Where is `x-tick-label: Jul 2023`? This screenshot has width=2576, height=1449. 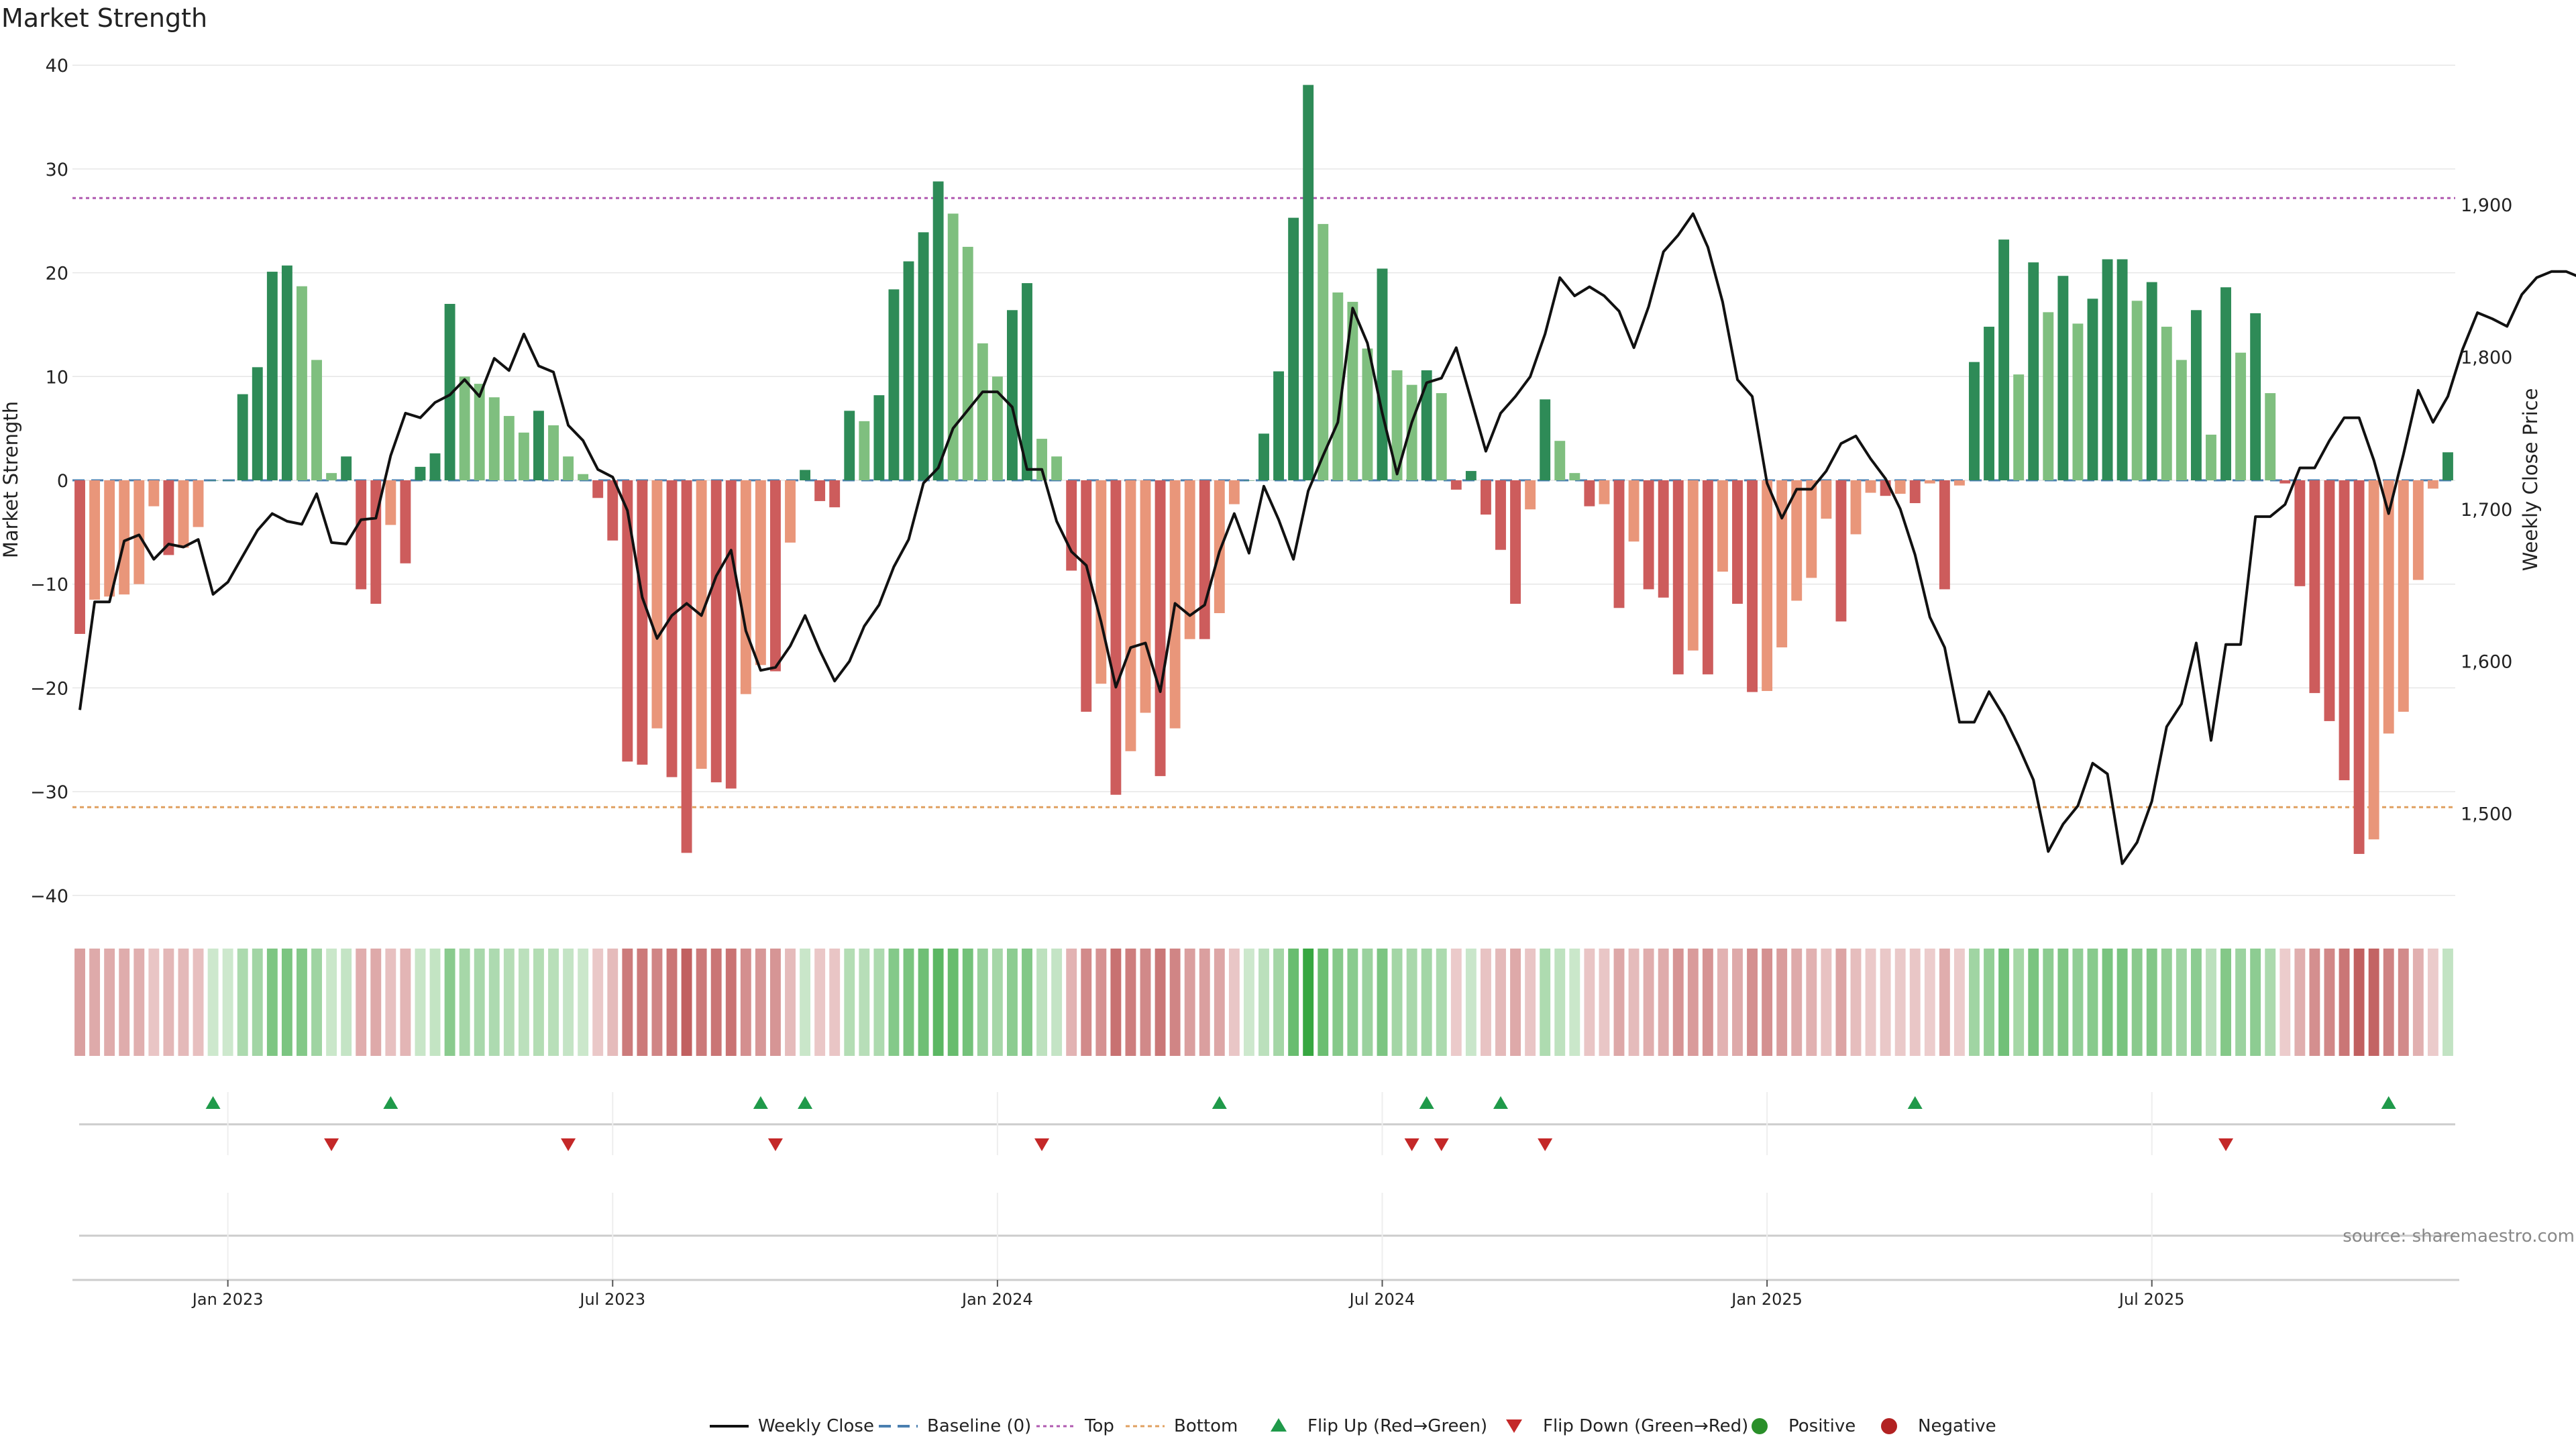
x-tick-label: Jul 2023 is located at coordinates (611, 1299).